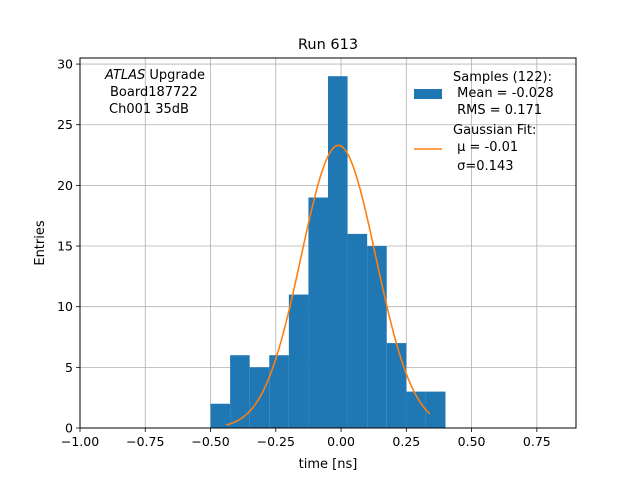 This screenshot has width=640, height=480. What do you see at coordinates (483, 166) in the screenshot?
I see `legend-fit-line-3: σ=0.143` at bounding box center [483, 166].